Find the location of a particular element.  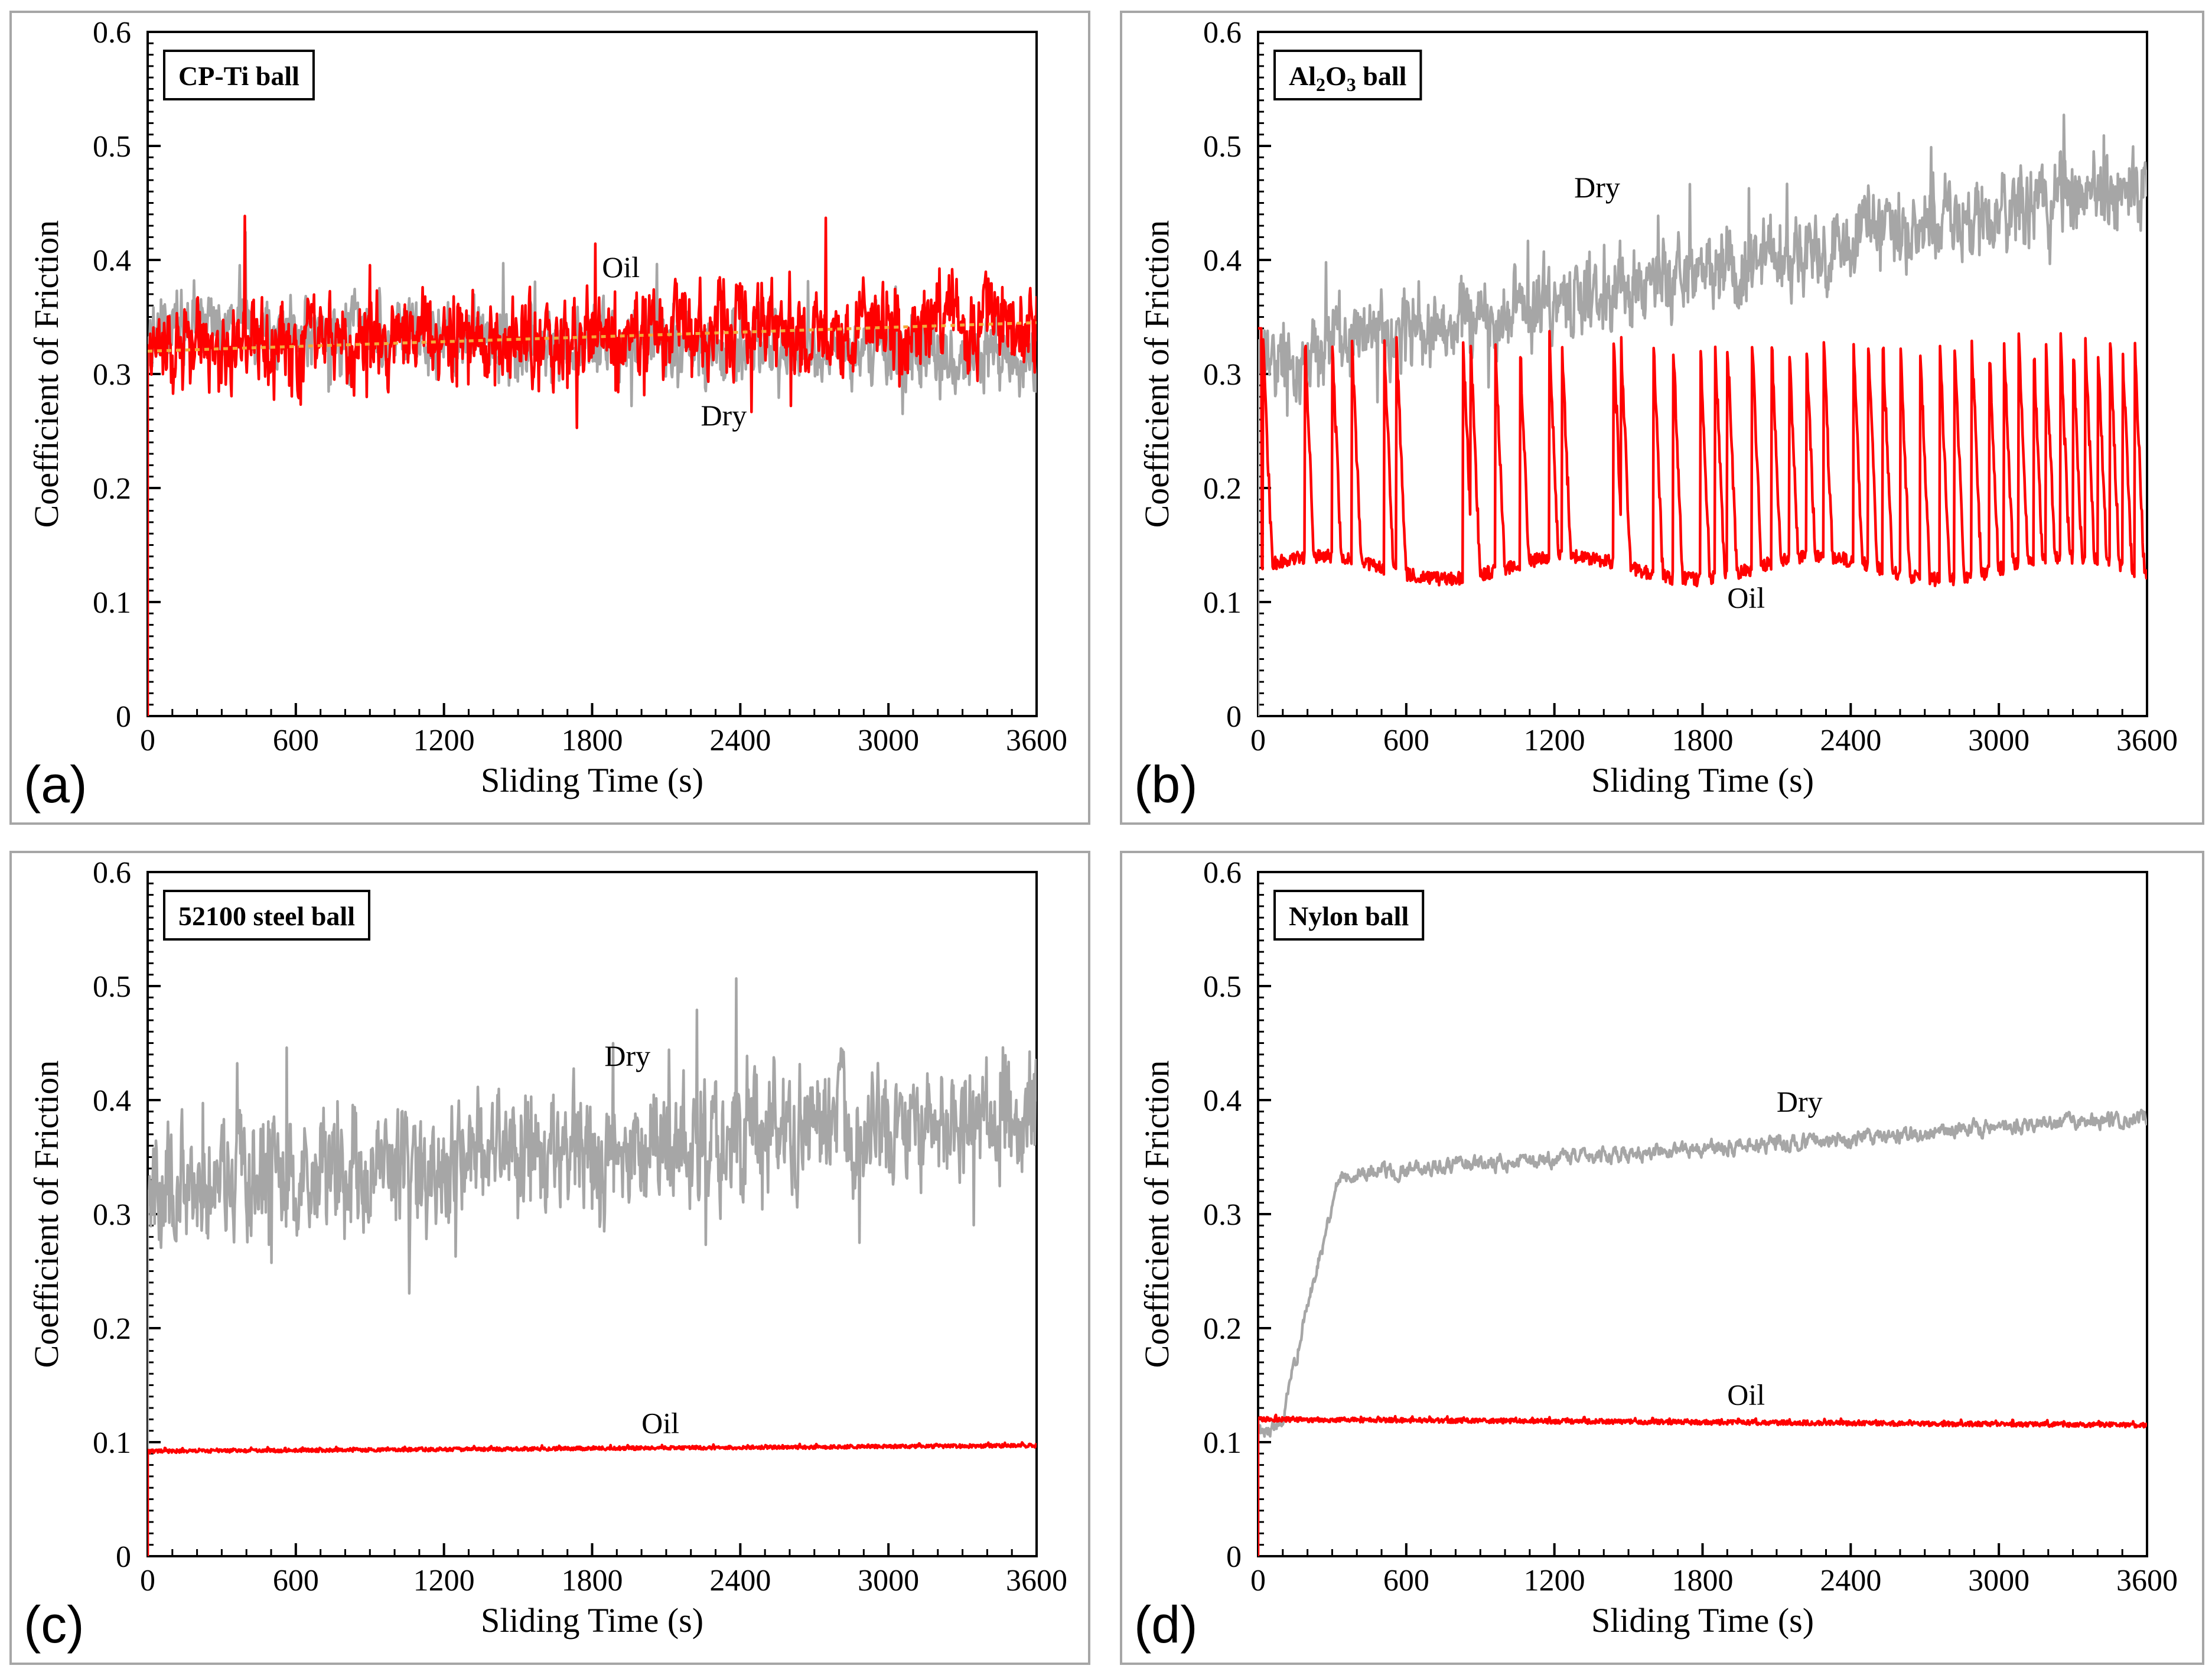

ball-label: CP-Ti ball is located at coordinates (238, 76).